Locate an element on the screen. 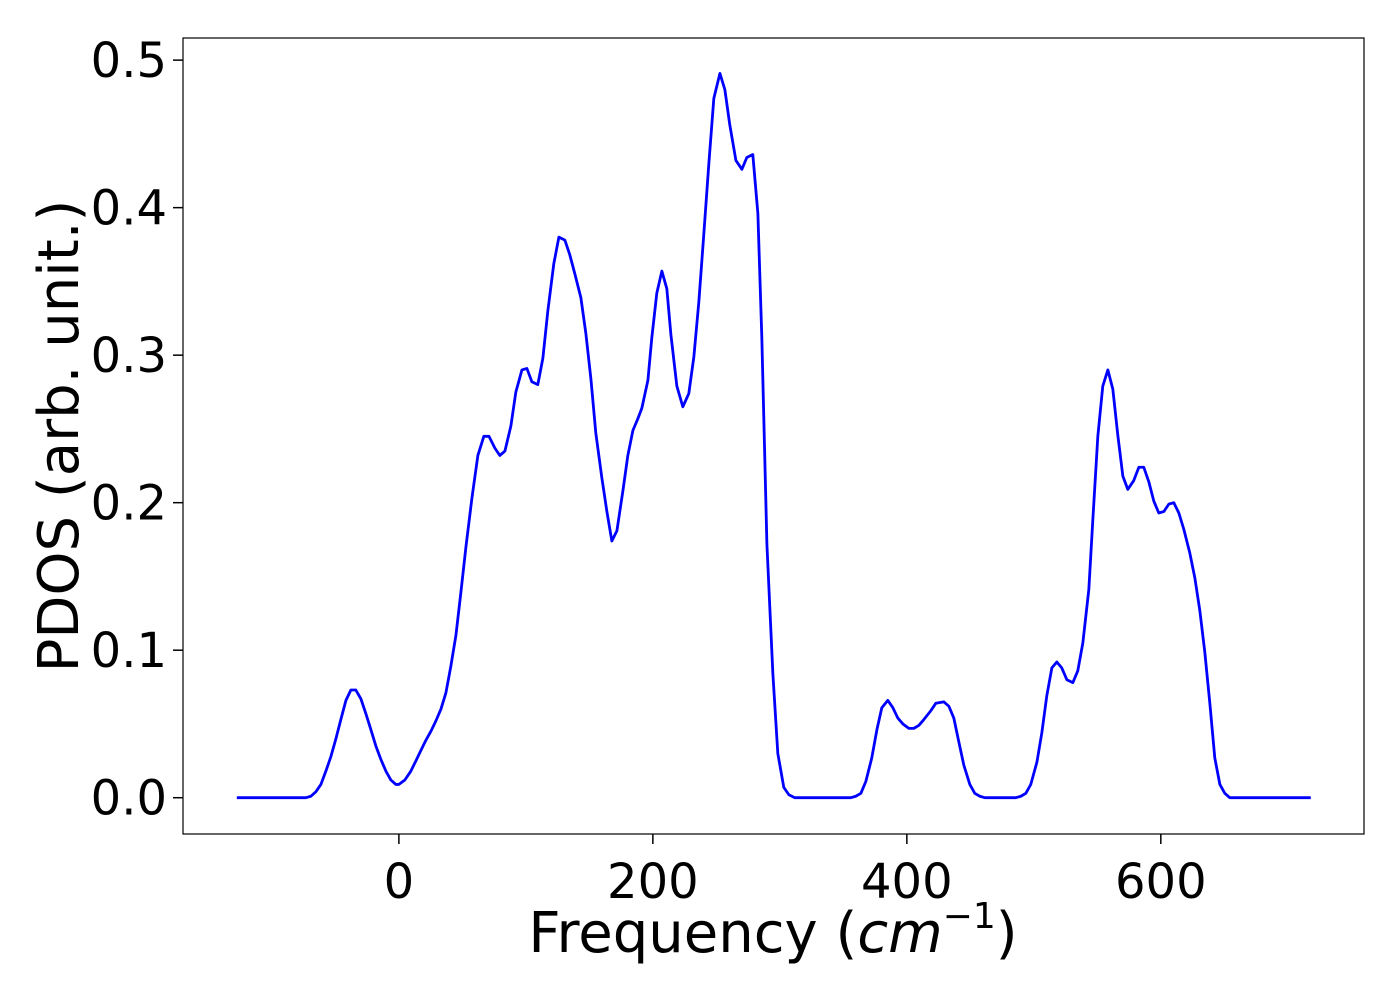 The image size is (1400, 1000). x-tick-label: 200 is located at coordinates (653, 882).